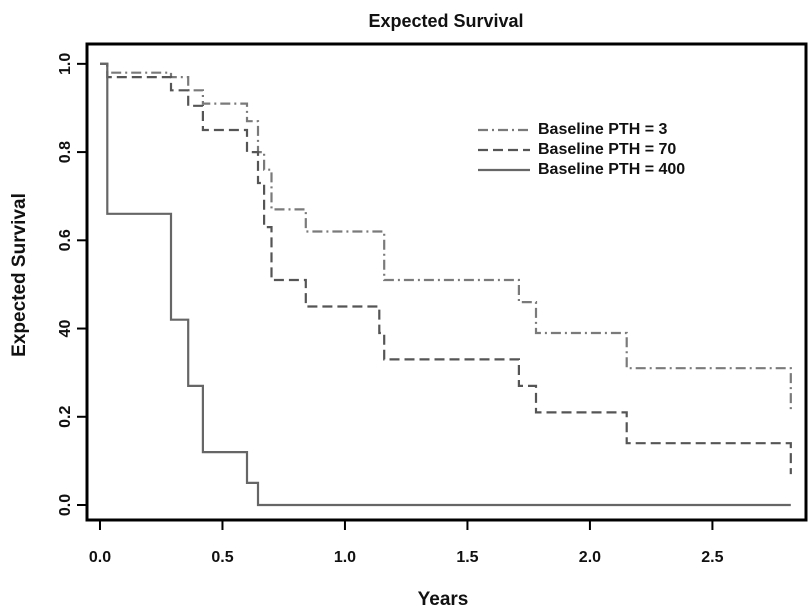 The image size is (808, 611). What do you see at coordinates (65, 64) in the screenshot?
I see `y-tick-label: 1.0` at bounding box center [65, 64].